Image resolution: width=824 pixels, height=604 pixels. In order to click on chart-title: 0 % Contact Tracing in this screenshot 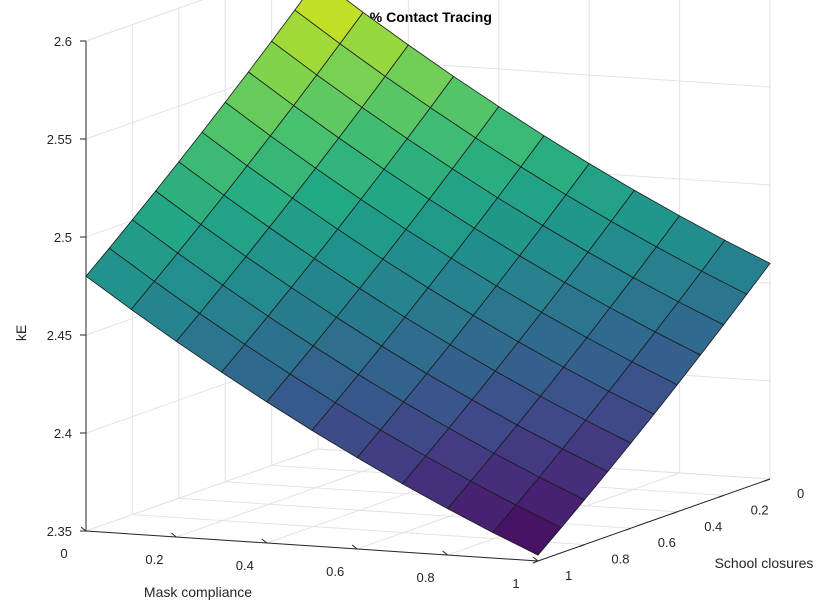, I will do `click(425, 17)`.